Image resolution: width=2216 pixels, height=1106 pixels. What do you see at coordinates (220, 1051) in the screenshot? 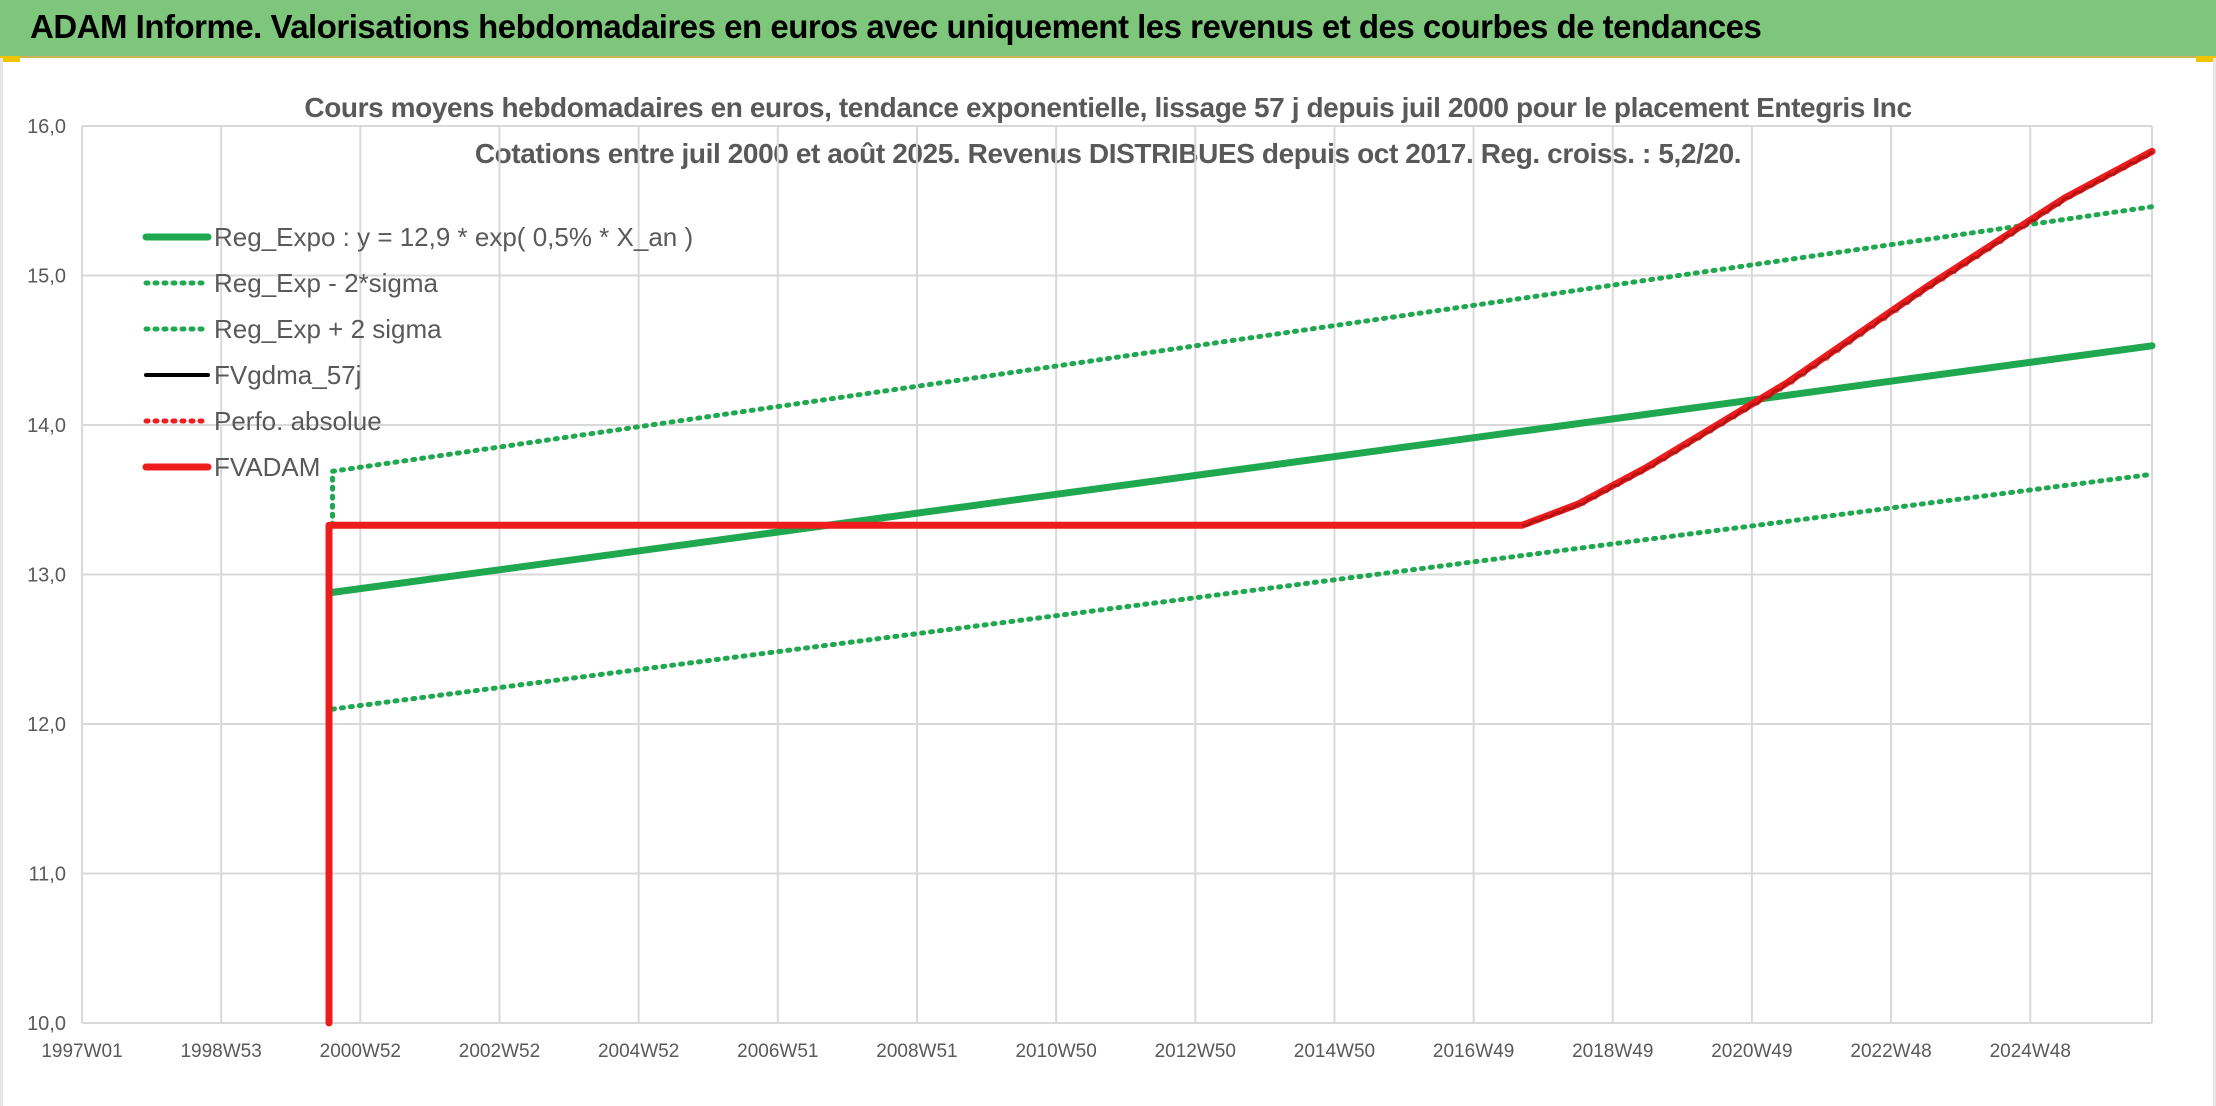
I see `x-tick-label: 1998W53` at bounding box center [220, 1051].